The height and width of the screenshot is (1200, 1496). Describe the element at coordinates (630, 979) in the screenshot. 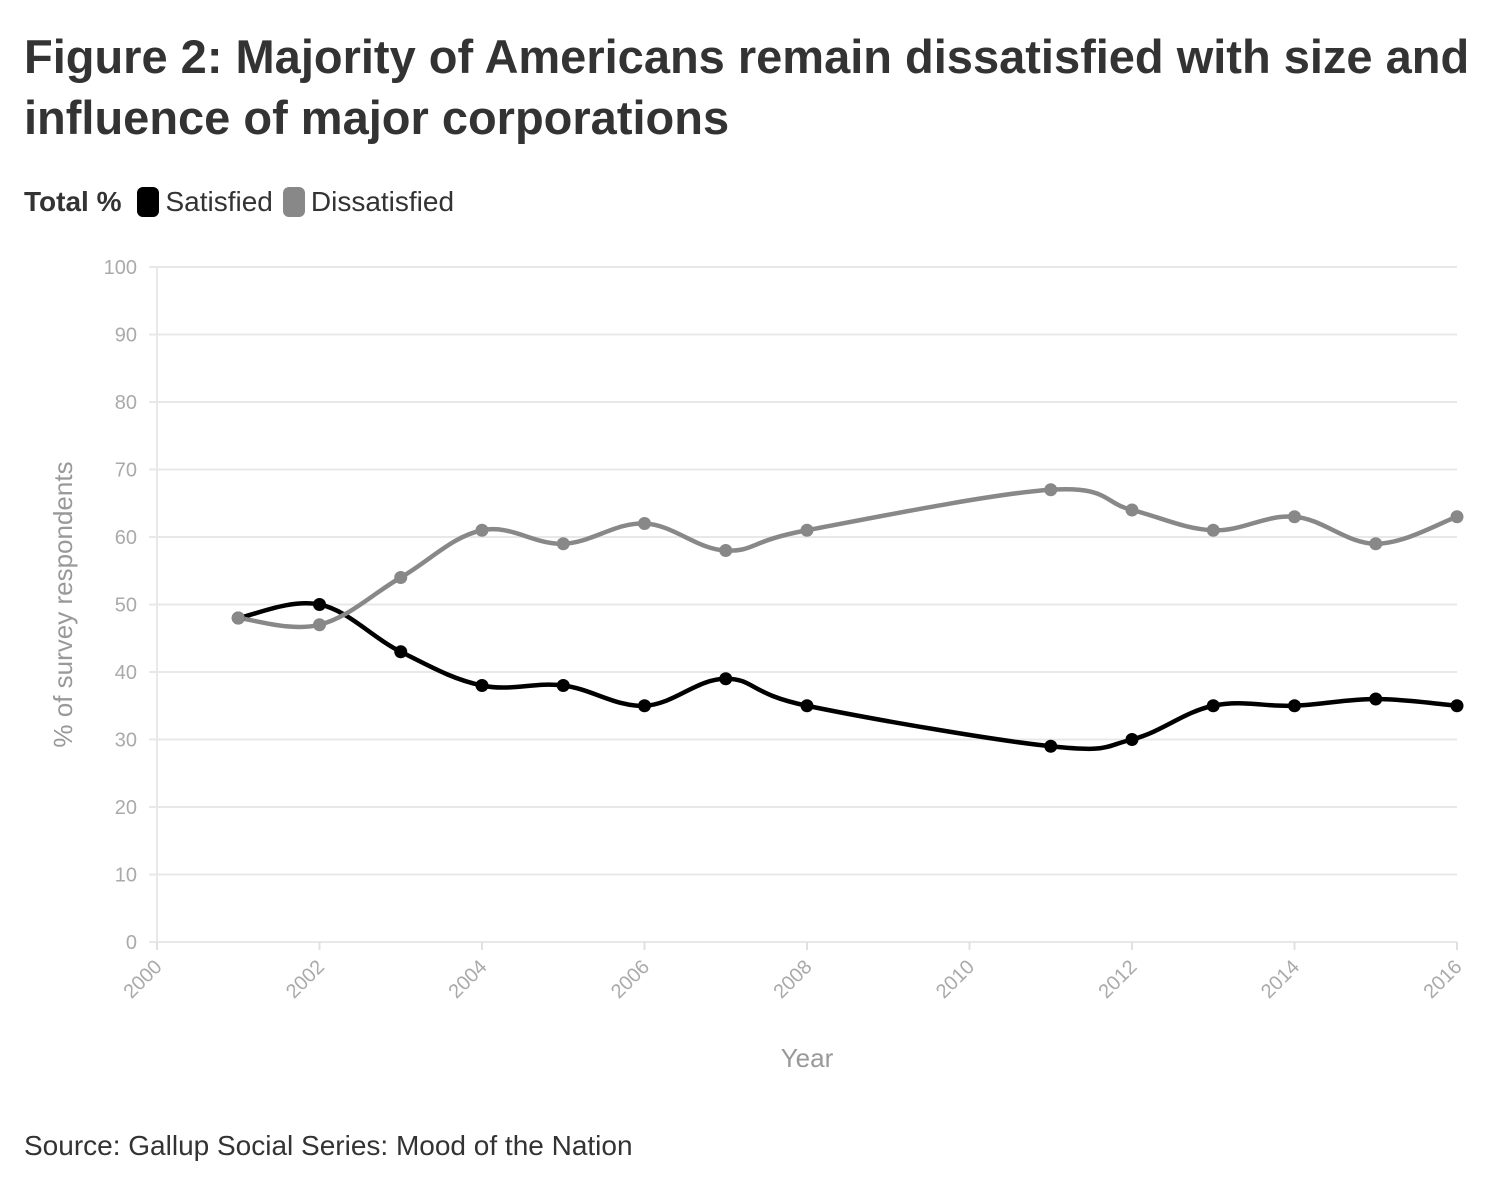

I see `x-tick-label: 2006` at that location.